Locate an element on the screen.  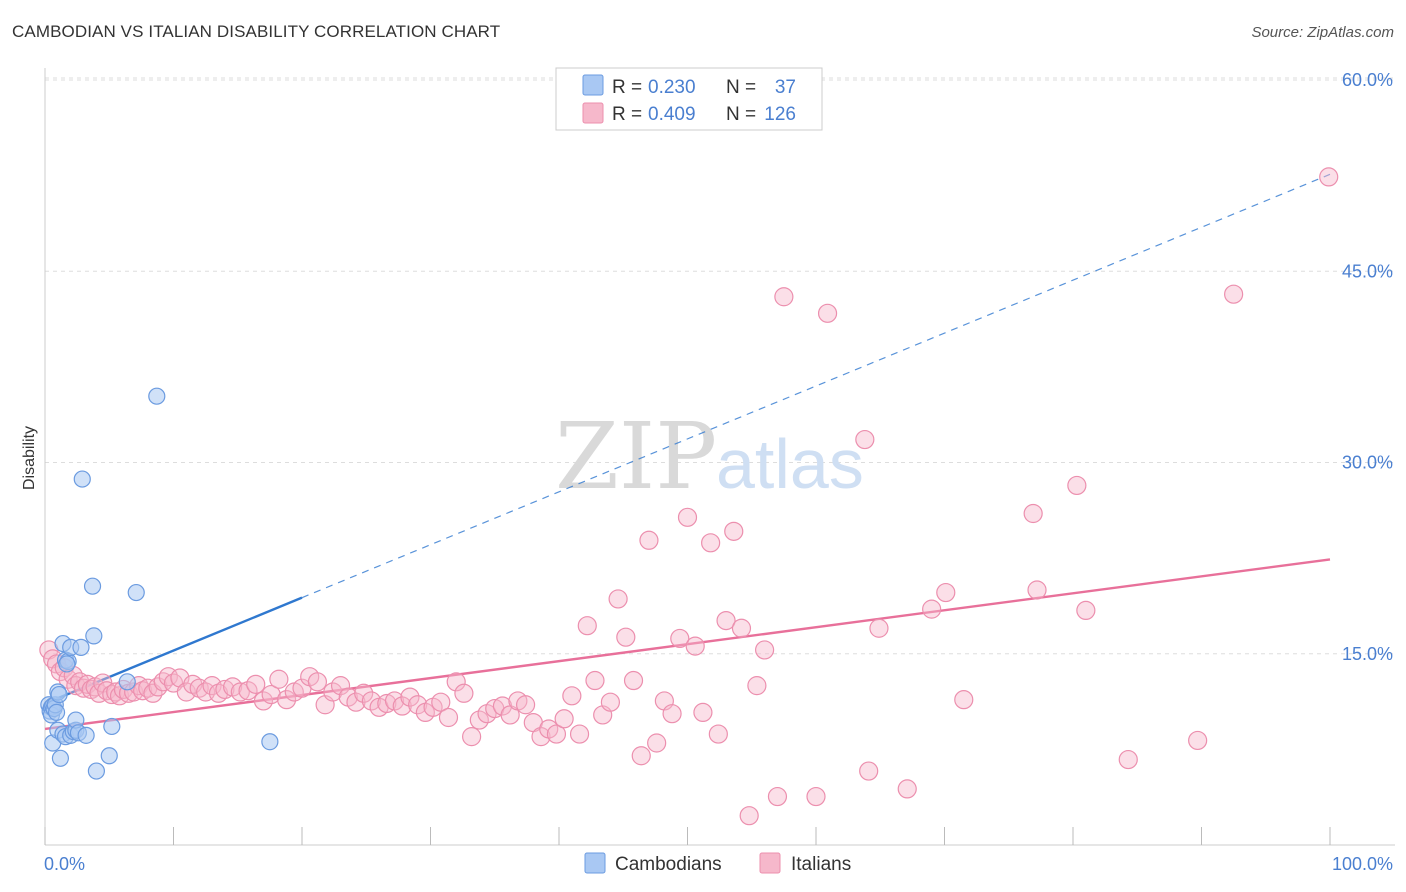
legend-n-value-2: 126 is located at coordinates (780, 114).